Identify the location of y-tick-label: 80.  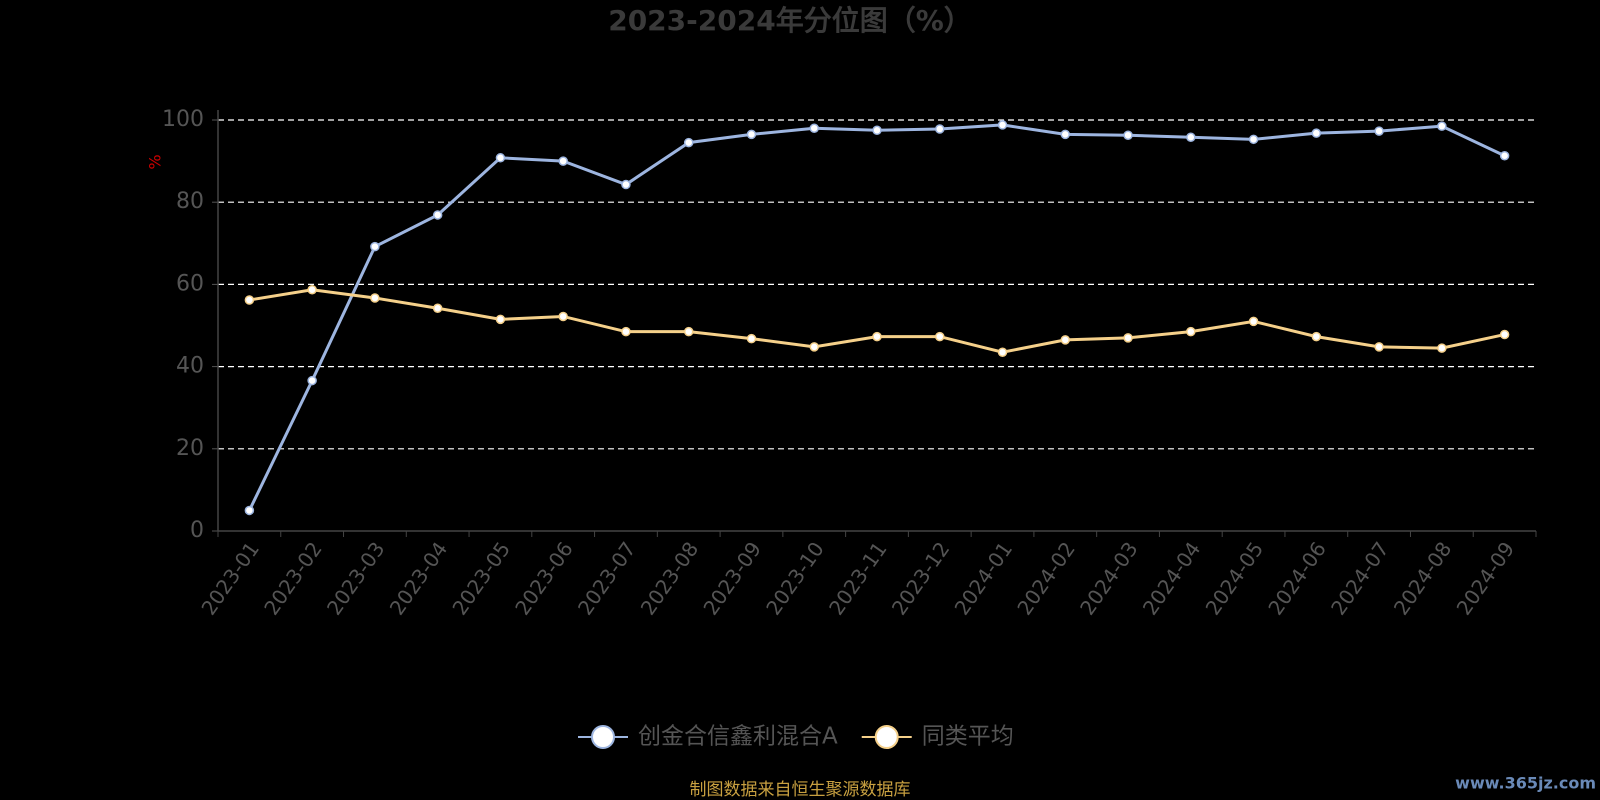
(190, 201).